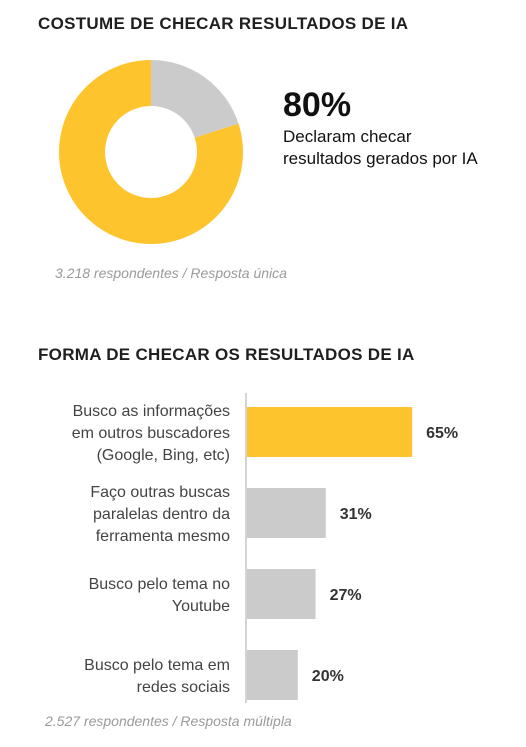 Image resolution: width=526 pixels, height=747 pixels. I want to click on bar-value-label-0: 65%, so click(442, 433).